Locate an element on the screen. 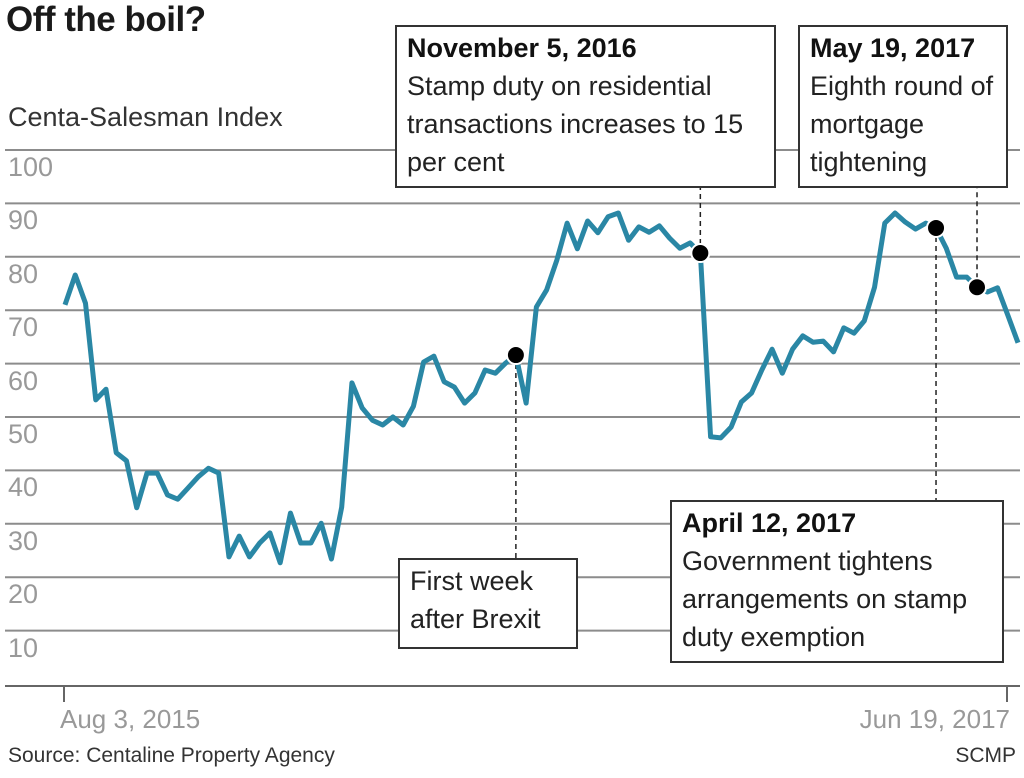  y-tick-label: 70 is located at coordinates (23, 327).